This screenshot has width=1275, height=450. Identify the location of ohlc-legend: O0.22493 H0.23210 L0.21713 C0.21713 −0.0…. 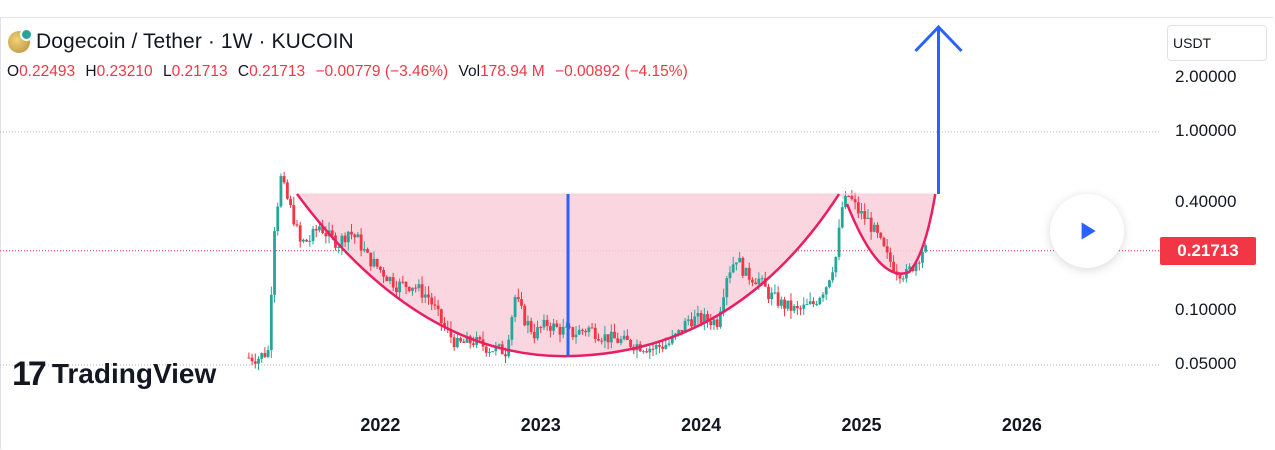
(347, 72).